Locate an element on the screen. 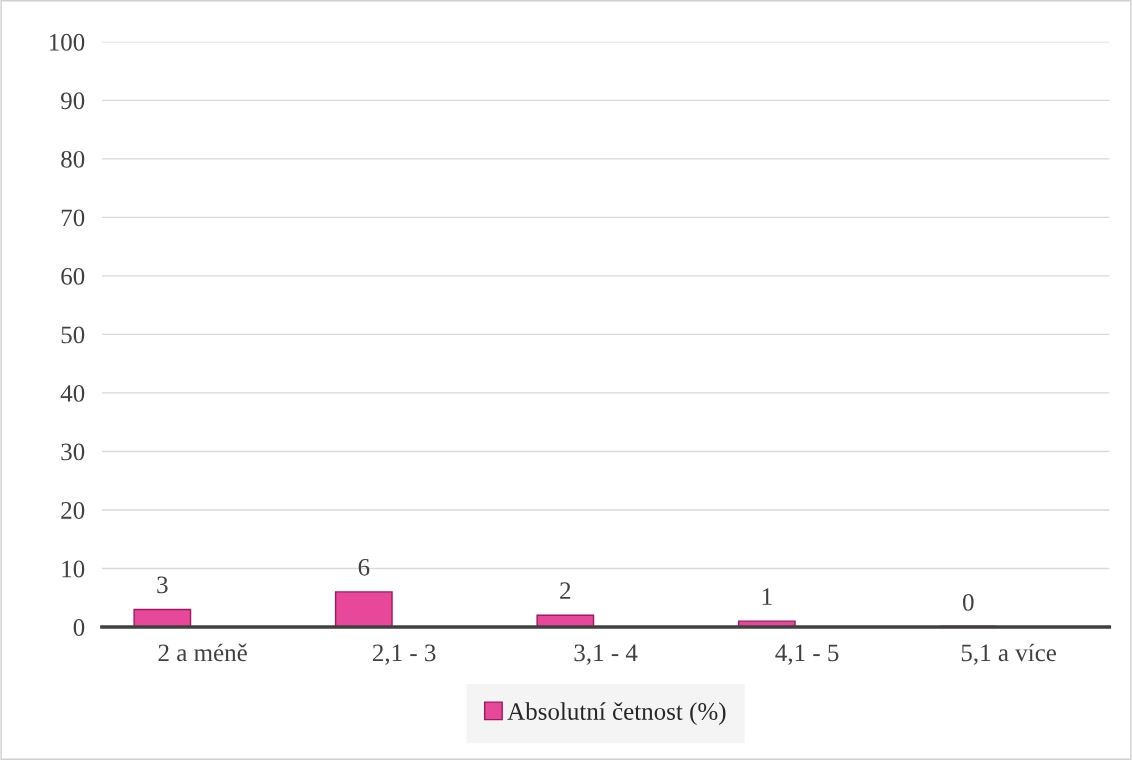 The width and height of the screenshot is (1132, 760). x-tick-label: 2 a méně is located at coordinates (202, 652).